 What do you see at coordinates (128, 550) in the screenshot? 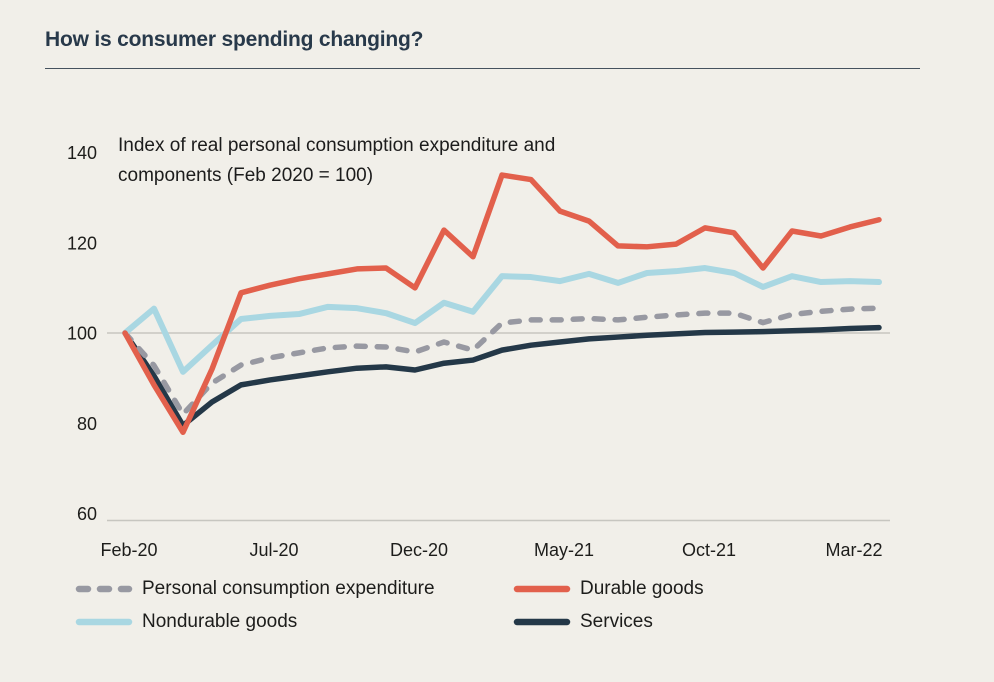
I see `x-tick-label: Feb-20` at bounding box center [128, 550].